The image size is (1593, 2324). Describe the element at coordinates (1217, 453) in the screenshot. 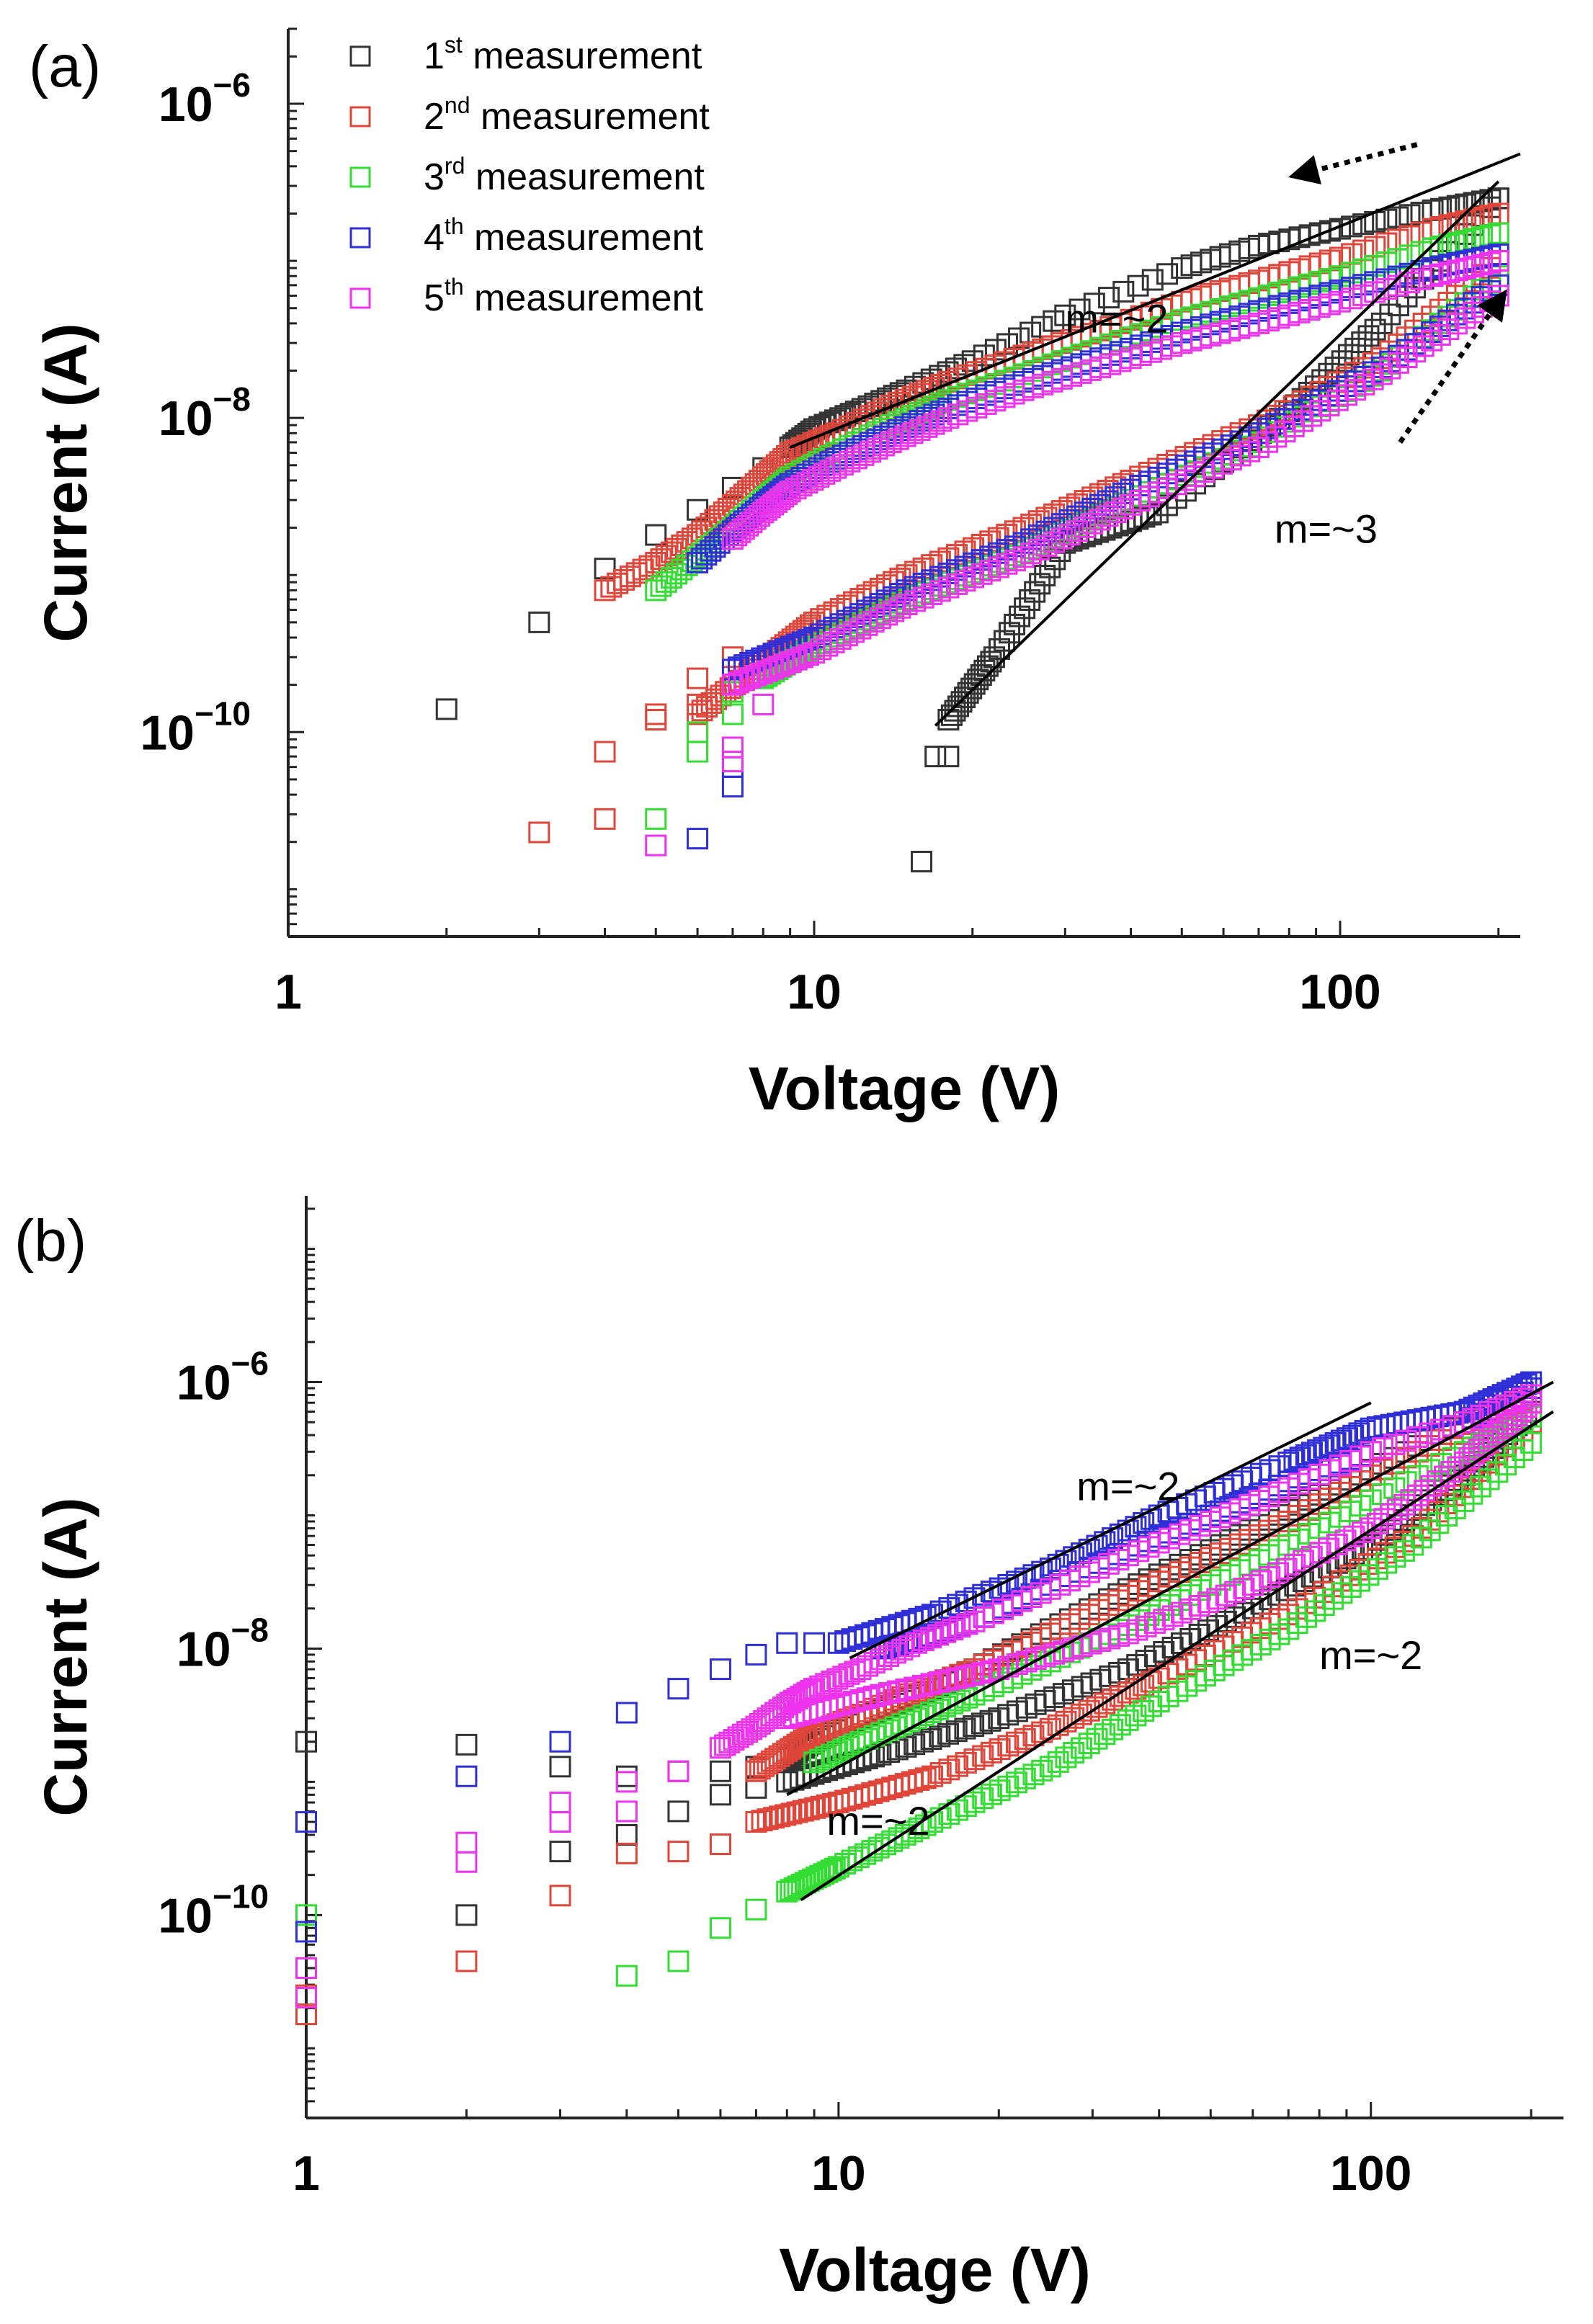

I see `fit-line` at that location.